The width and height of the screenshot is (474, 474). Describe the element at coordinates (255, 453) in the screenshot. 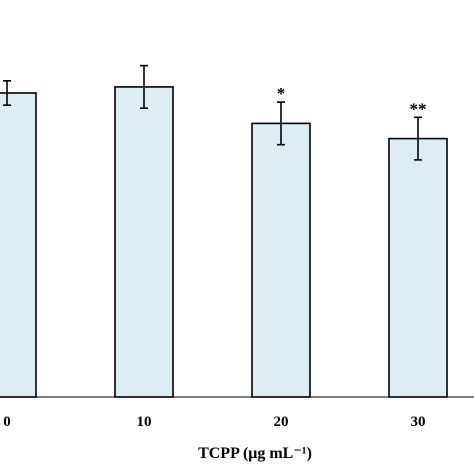

I see `x-axis-label: TCPP (μg mL⁻¹)` at that location.